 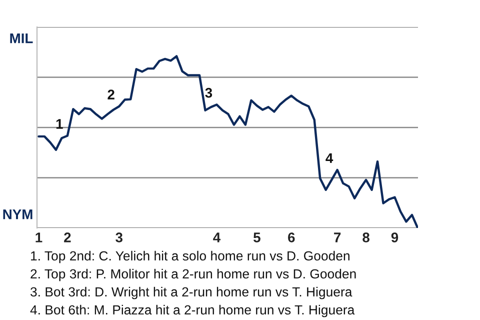 What do you see at coordinates (111, 95) in the screenshot?
I see `annotation: 2` at bounding box center [111, 95].